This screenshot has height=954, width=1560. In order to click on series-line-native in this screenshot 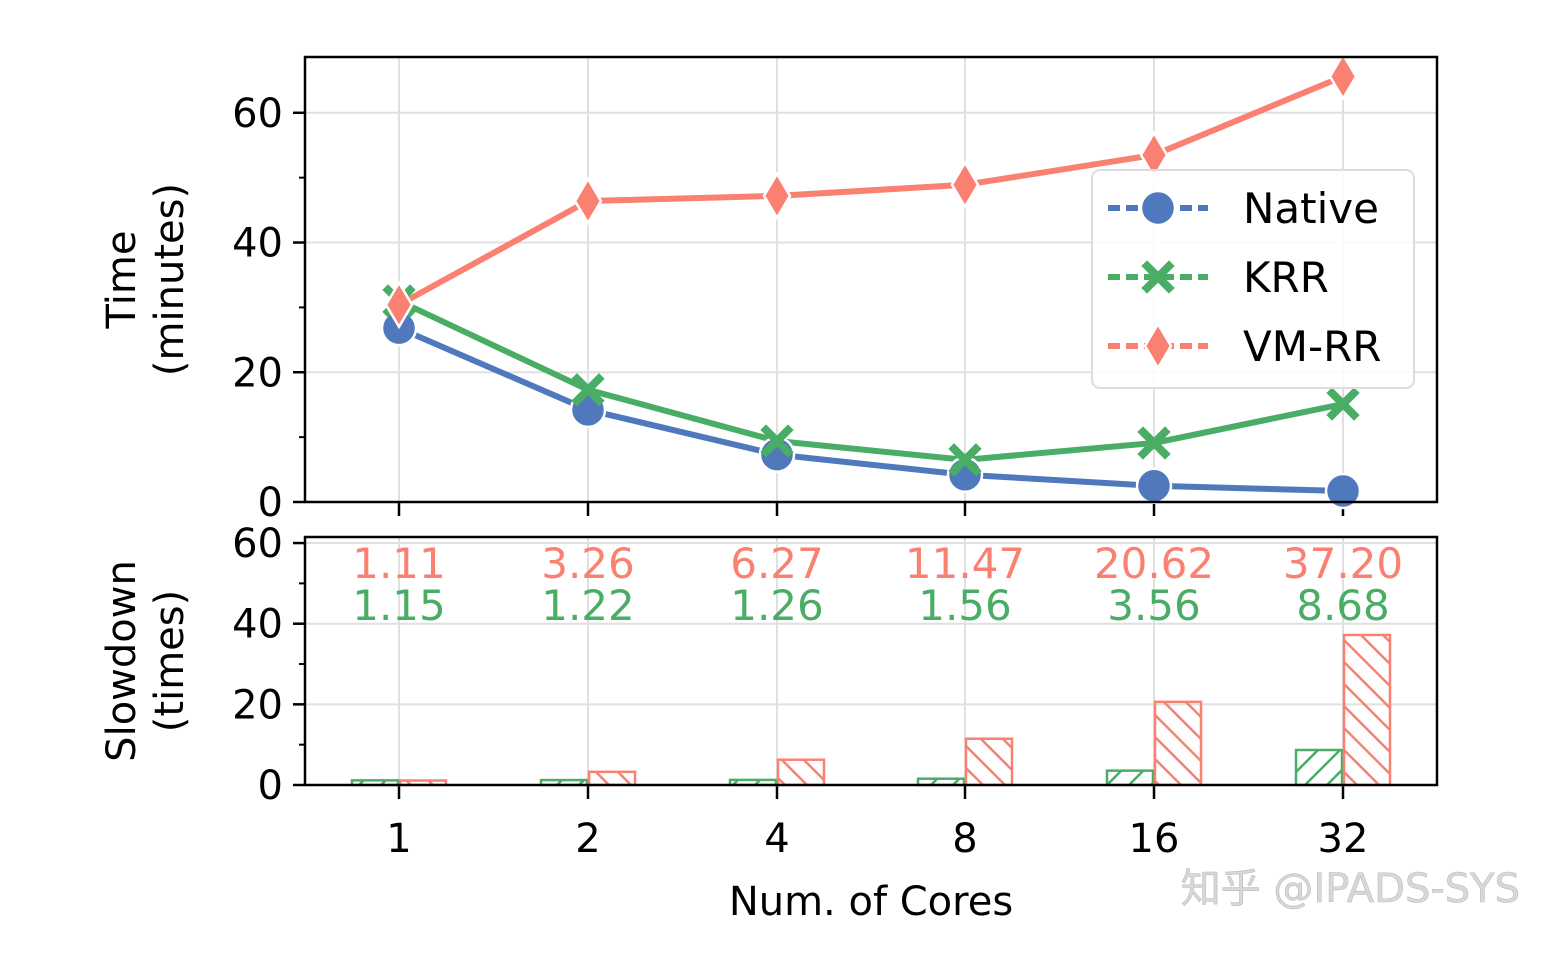, I will do `click(870, 409)`.